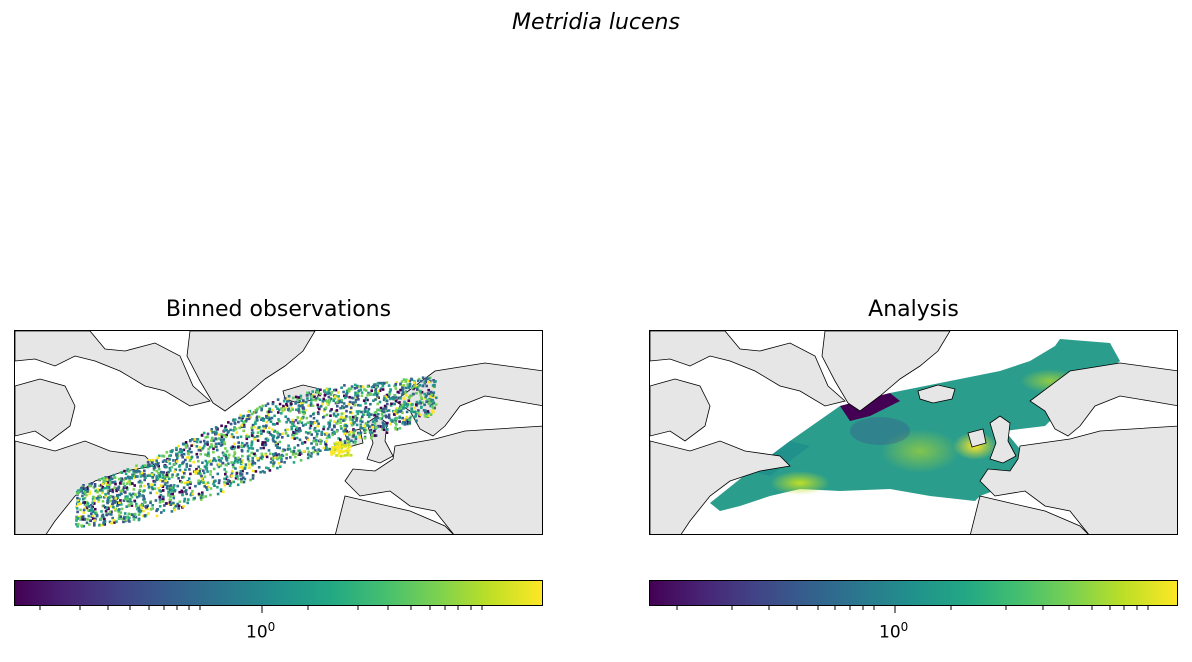 Image resolution: width=1192 pixels, height=662 pixels. I want to click on panel-title-analysis: Analysis, so click(913, 309).